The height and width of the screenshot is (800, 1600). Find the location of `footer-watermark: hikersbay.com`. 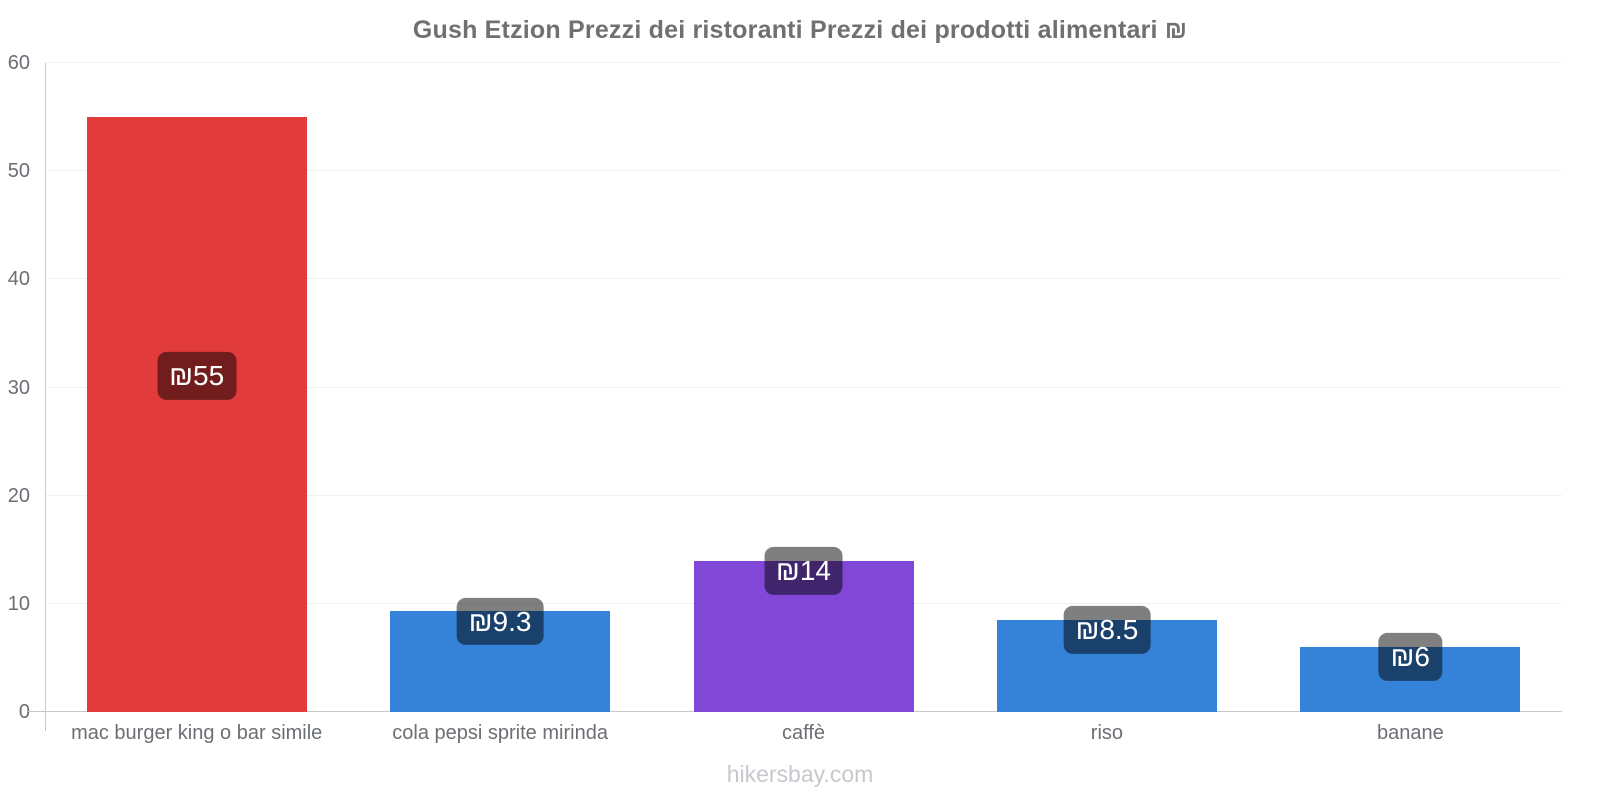

footer-watermark: hikersbay.com is located at coordinates (800, 774).